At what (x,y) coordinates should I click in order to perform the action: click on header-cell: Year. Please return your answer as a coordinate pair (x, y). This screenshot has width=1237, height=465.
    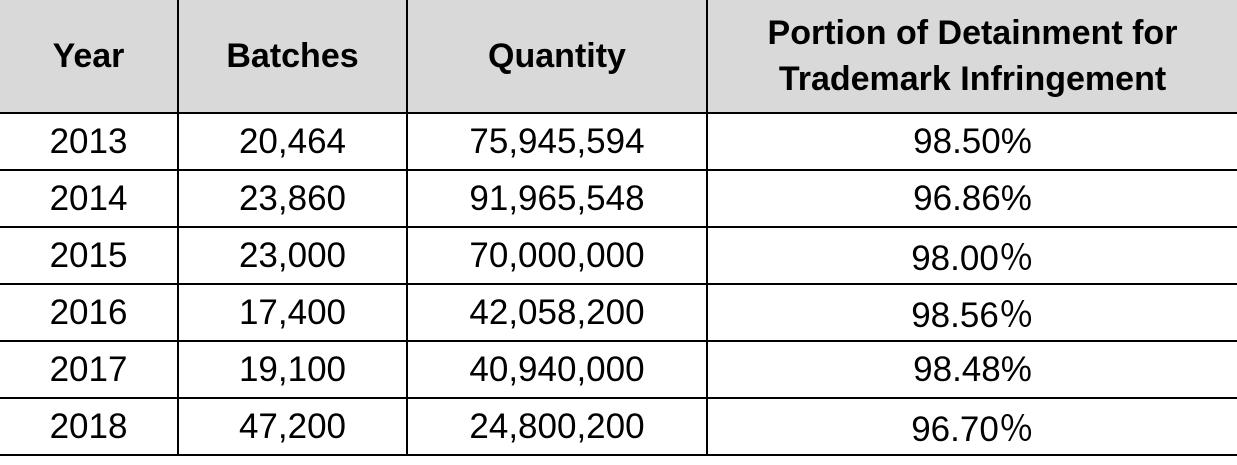
    Looking at the image, I should click on (89, 57).